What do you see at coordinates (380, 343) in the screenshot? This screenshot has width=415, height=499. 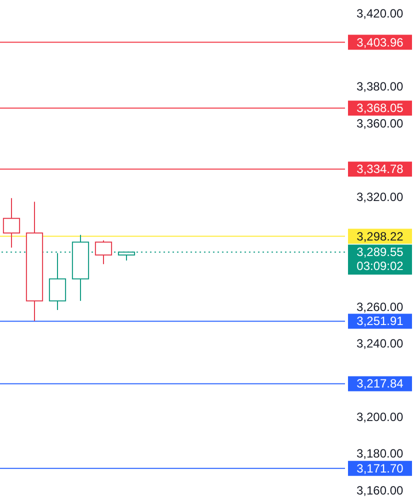 I see `y-tick-label: 3,240.00` at bounding box center [380, 343].